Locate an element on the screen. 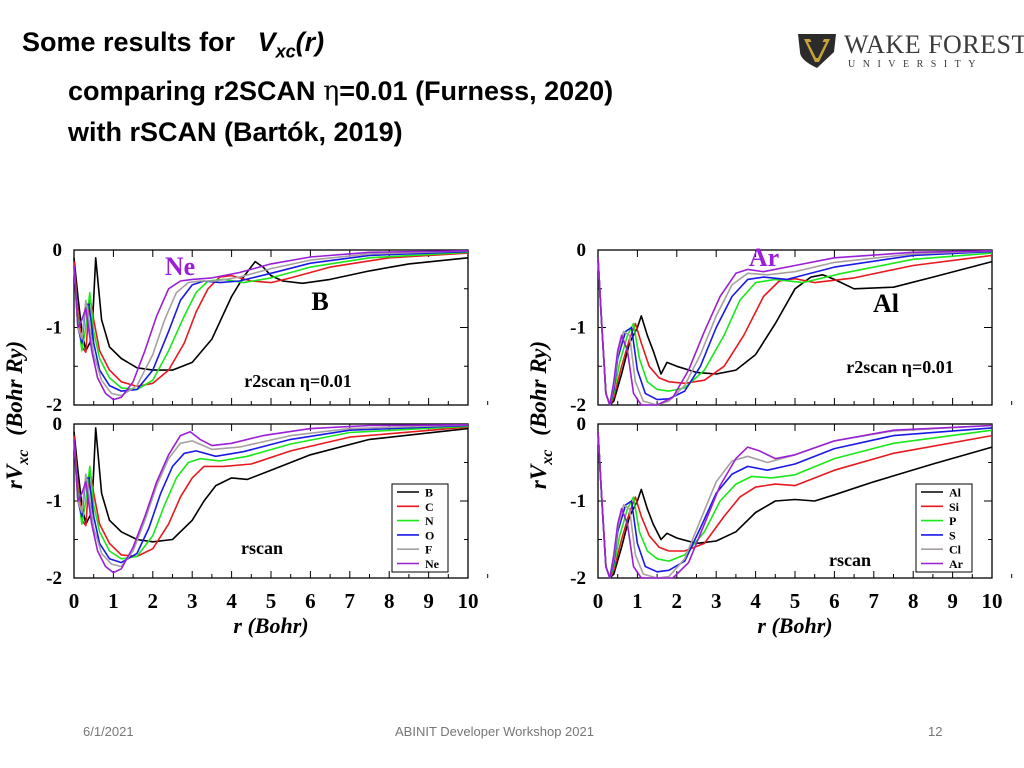 The width and height of the screenshot is (1024, 768). series-line-c is located at coordinates (271, 492).